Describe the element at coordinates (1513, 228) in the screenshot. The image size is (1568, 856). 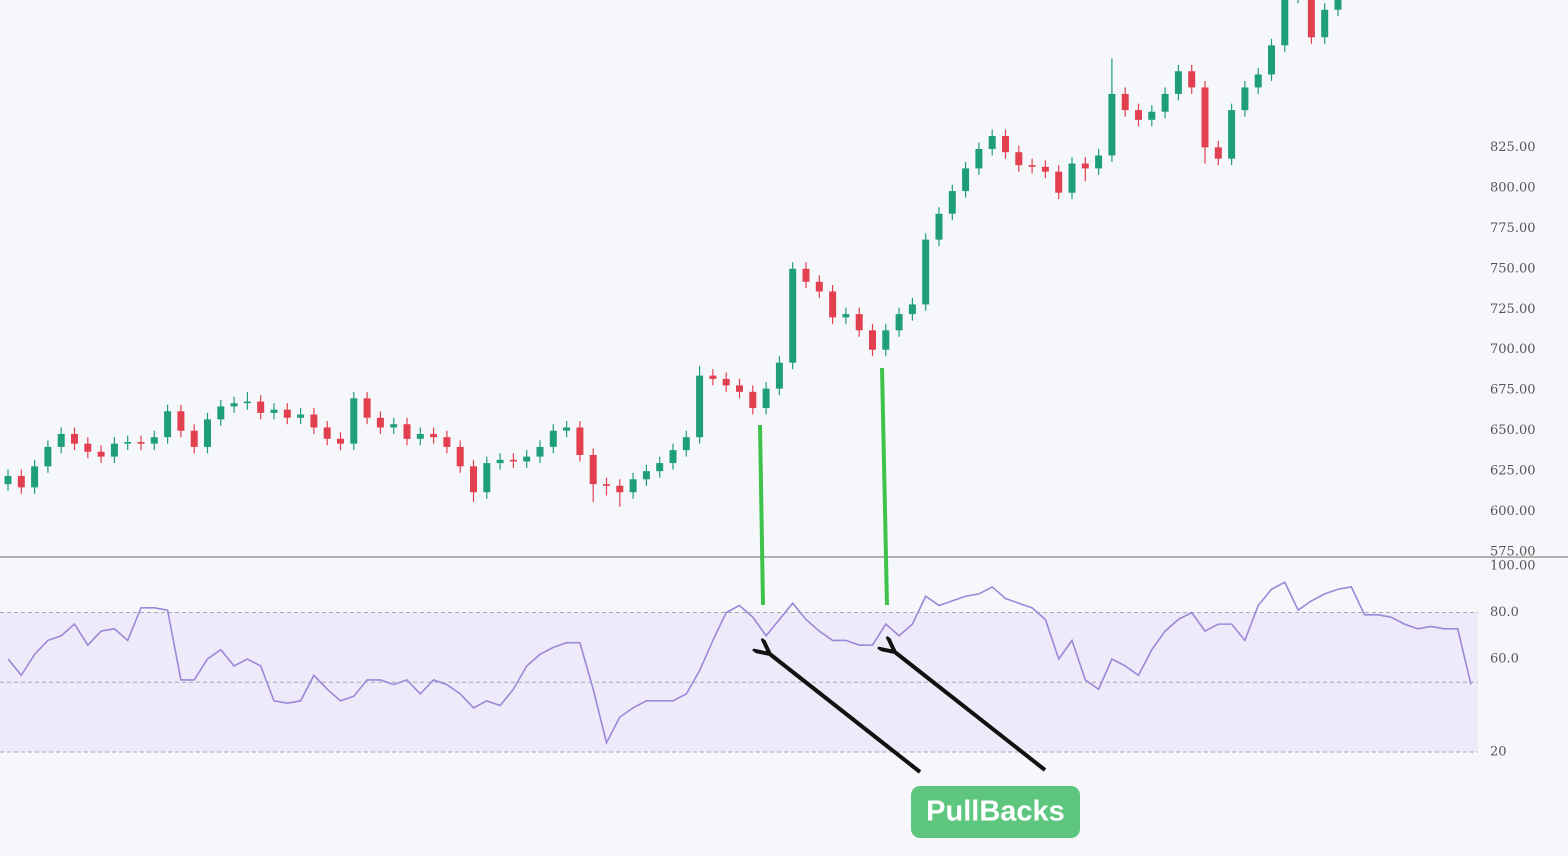
I see `y-tick-label: 775.00` at that location.